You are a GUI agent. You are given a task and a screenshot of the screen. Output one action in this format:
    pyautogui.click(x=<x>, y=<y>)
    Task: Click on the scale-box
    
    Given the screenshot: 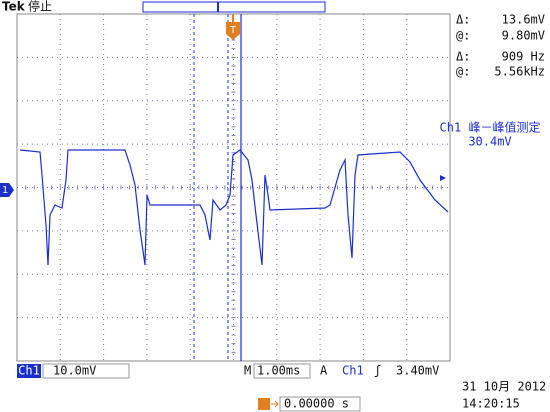 What is the action you would take?
    pyautogui.click(x=86, y=371)
    